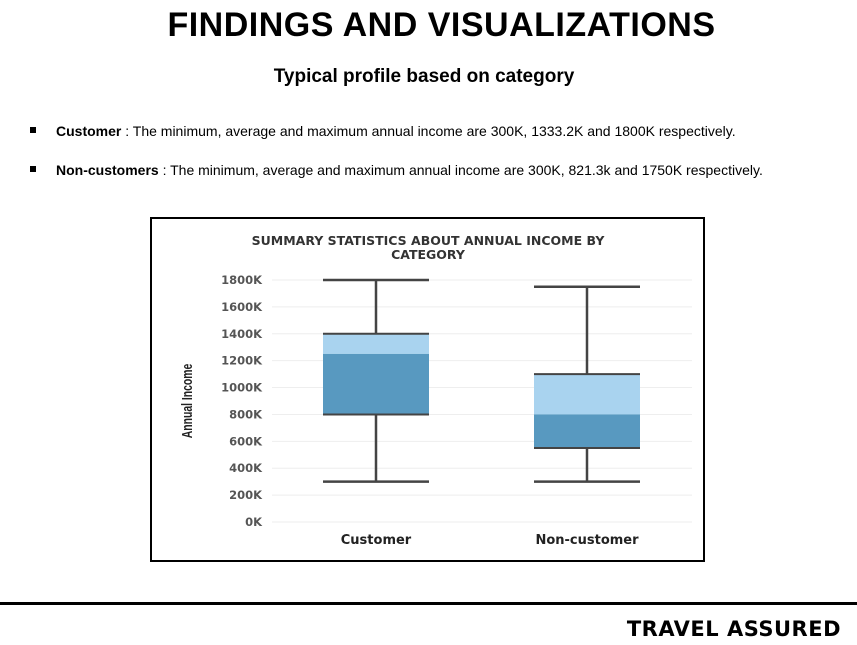 Image resolution: width=857 pixels, height=645 pixels. Describe the element at coordinates (242, 361) in the screenshot. I see `y-tick-label: 1200K` at that location.